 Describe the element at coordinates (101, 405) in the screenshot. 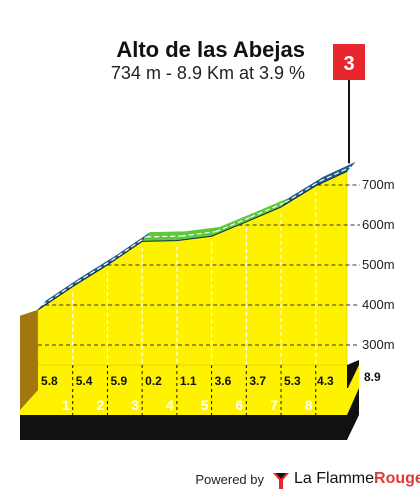

I see `km-marker-label: 2` at that location.